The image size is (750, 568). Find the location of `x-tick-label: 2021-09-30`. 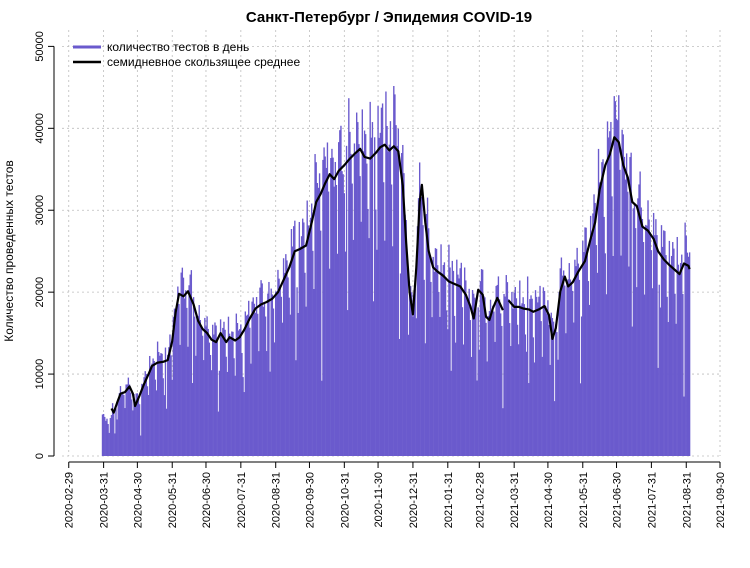

x-tick-label: 2021-09-30 is located at coordinates (721, 500).